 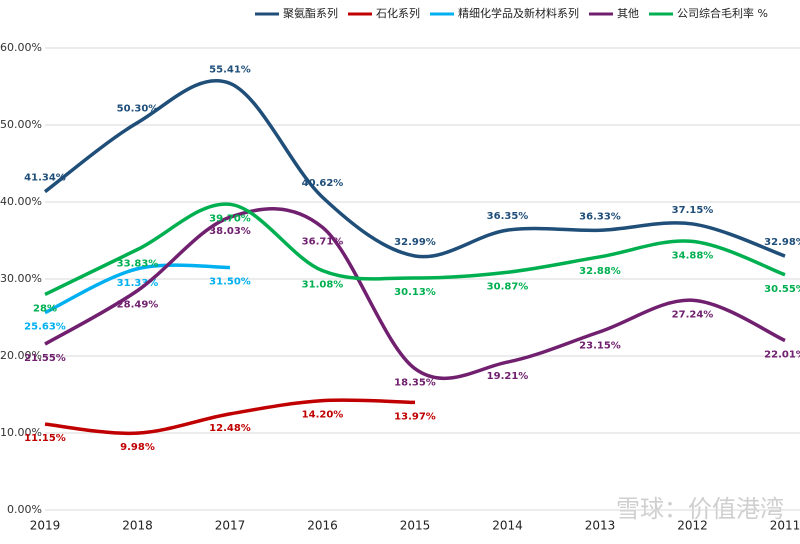 I want to click on data-label: 50.30%, so click(x=138, y=109).